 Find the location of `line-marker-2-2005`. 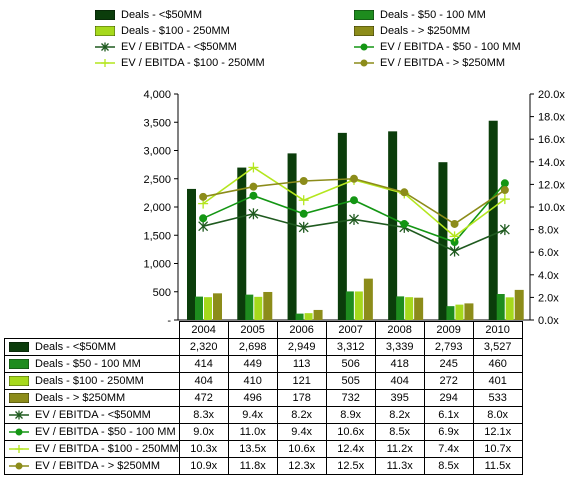

line-marker-2-2005 is located at coordinates (253, 167).